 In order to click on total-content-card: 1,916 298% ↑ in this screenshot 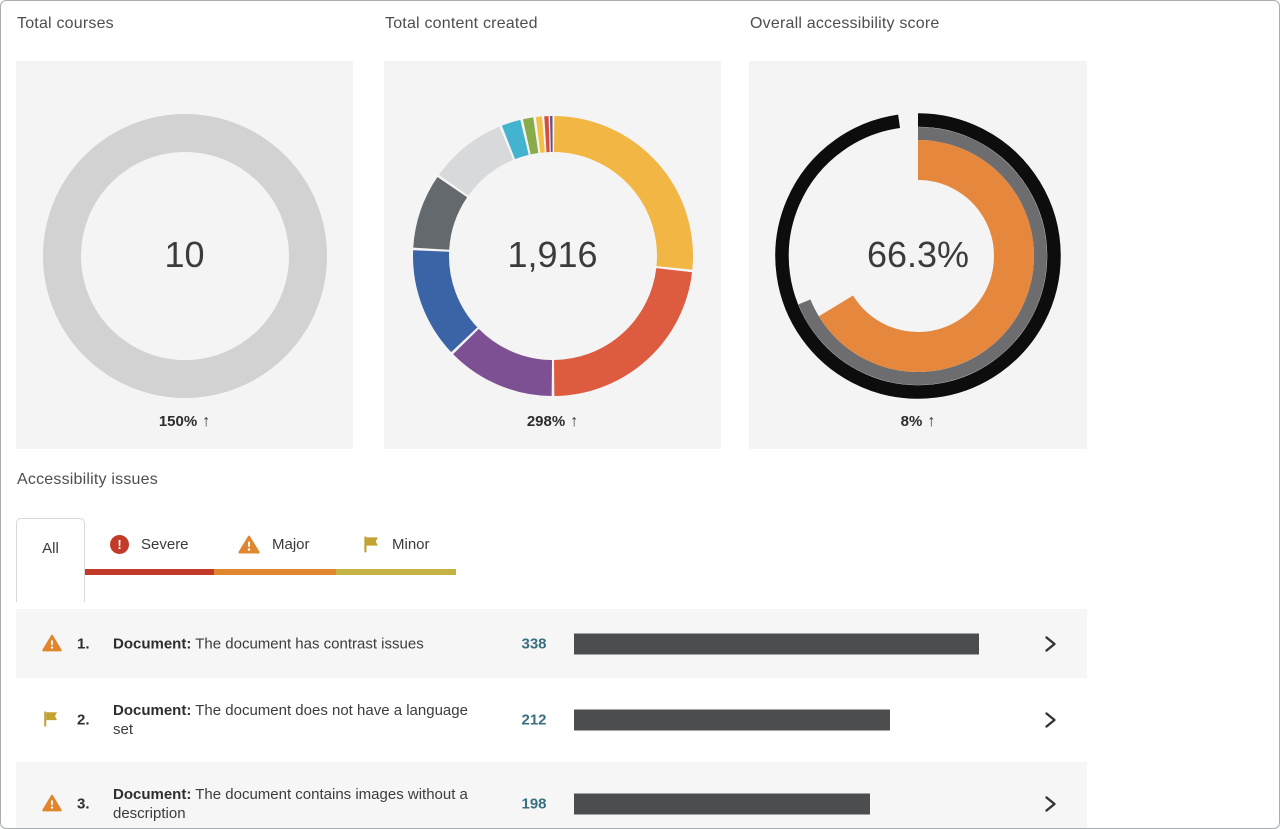, I will do `click(552, 255)`.